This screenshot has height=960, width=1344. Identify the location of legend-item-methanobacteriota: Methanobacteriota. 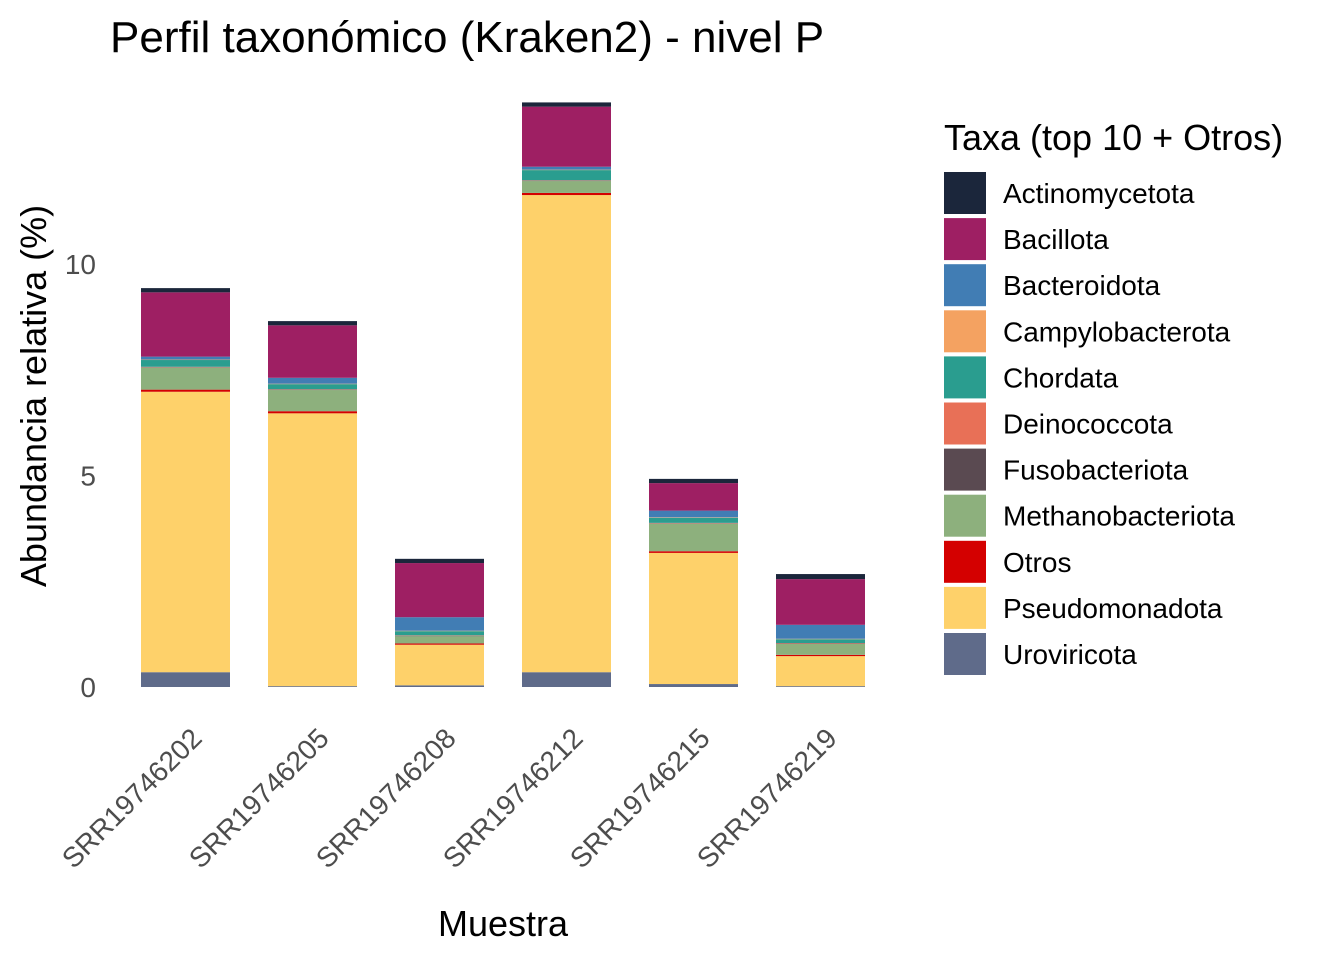
(1089, 515).